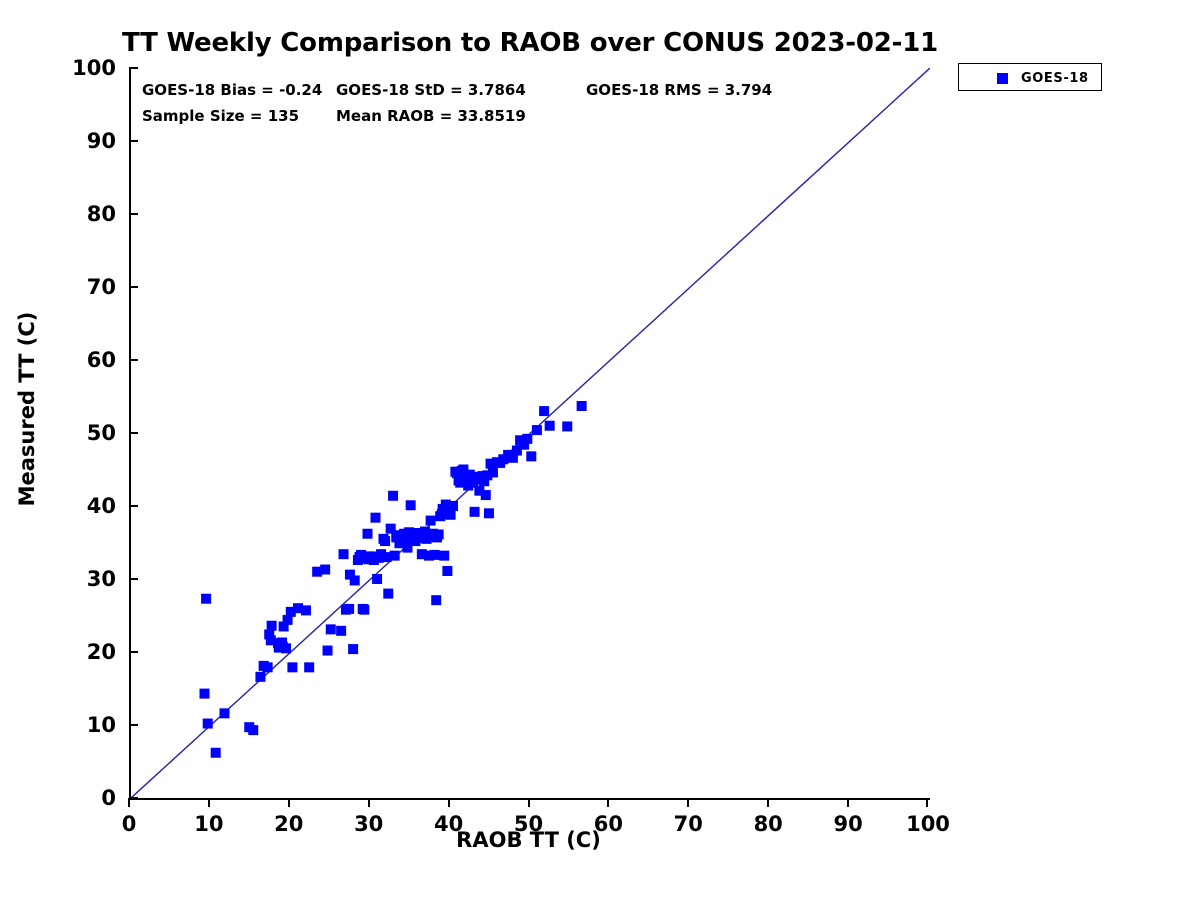 The width and height of the screenshot is (1200, 900). I want to click on y-tick-label: 90, so click(101, 141).